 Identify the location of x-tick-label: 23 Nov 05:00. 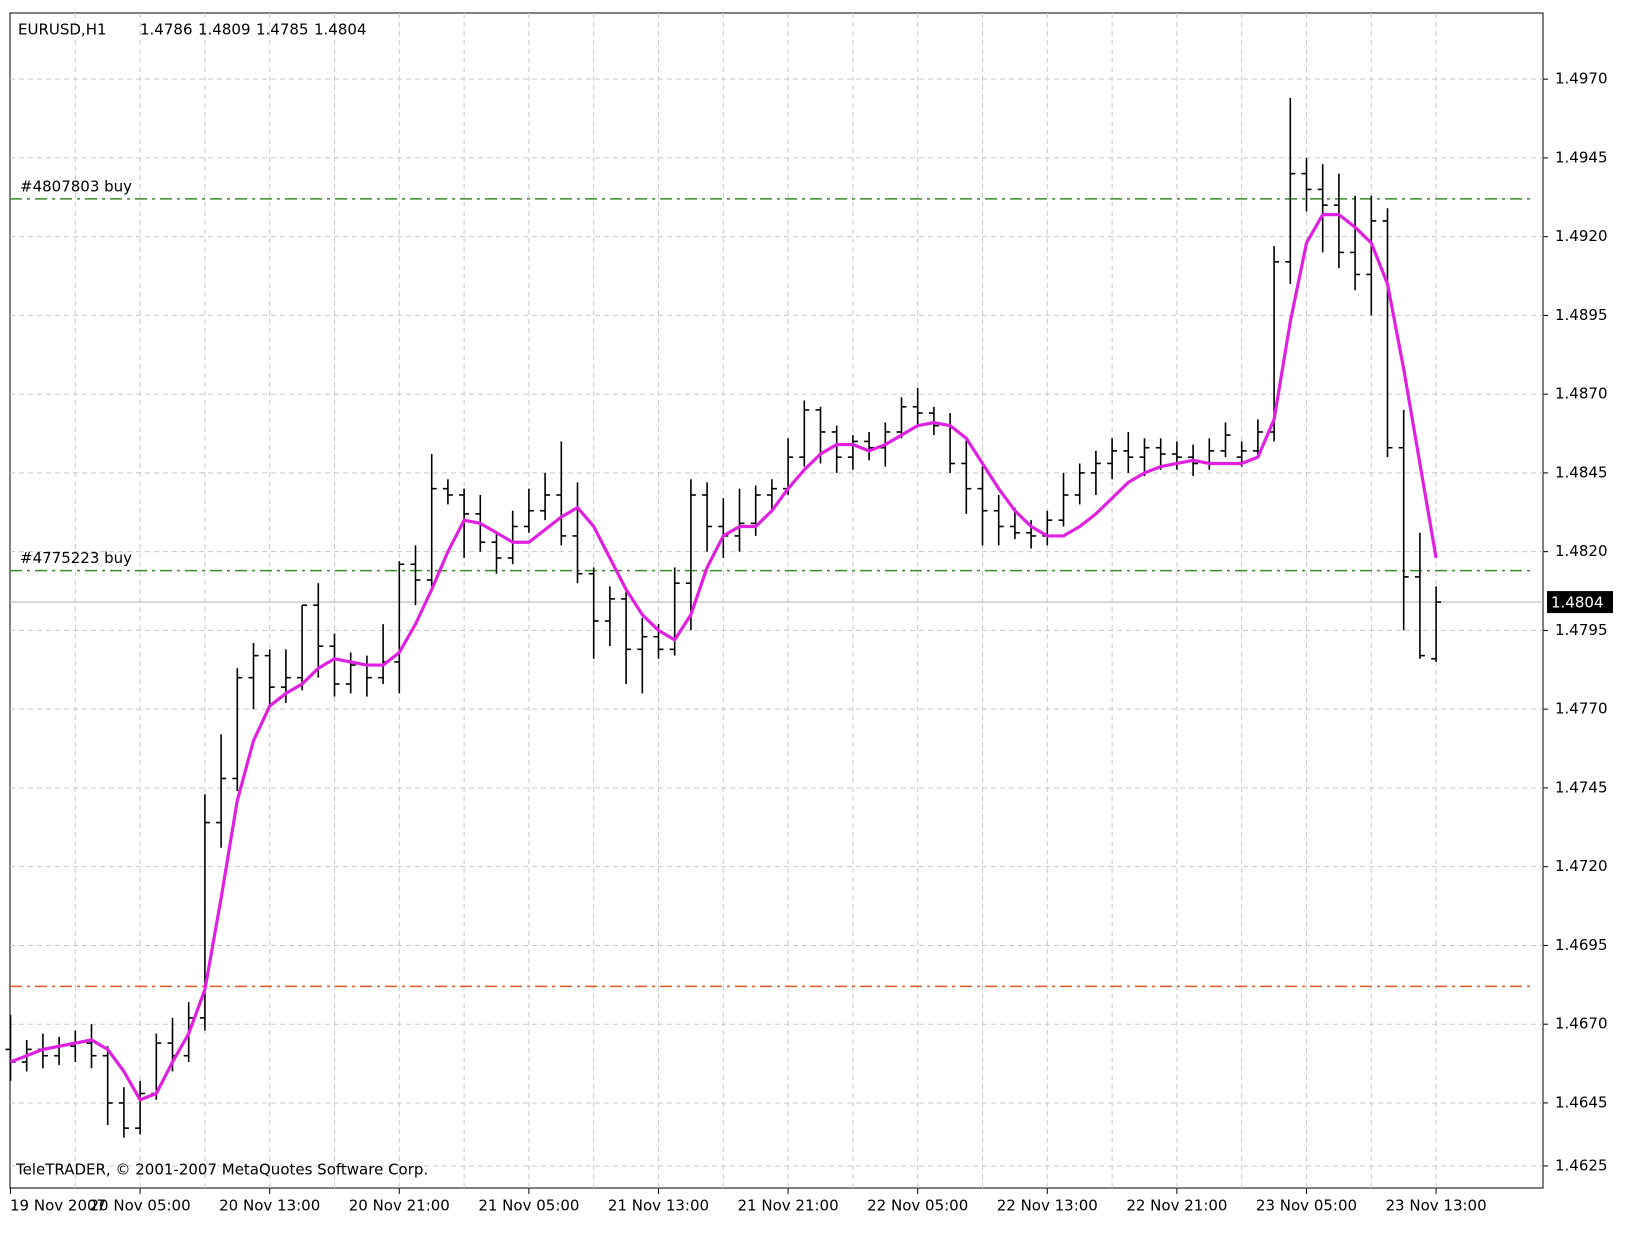
(1306, 1206).